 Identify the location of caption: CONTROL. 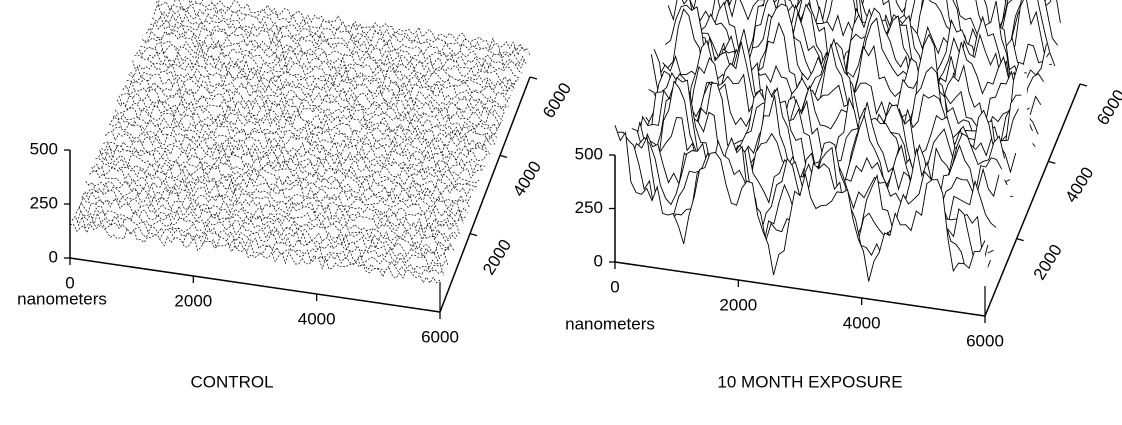
(231, 381).